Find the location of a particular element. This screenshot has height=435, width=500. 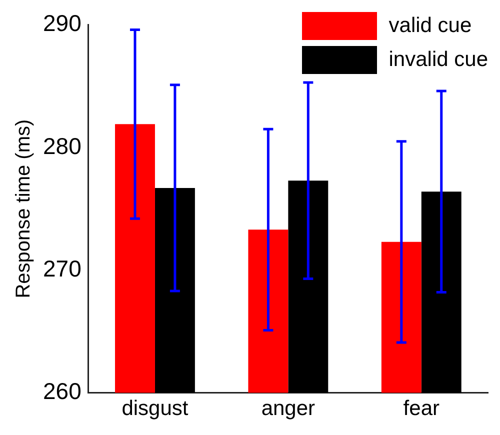

y-tick-label: 280 is located at coordinates (62, 145).